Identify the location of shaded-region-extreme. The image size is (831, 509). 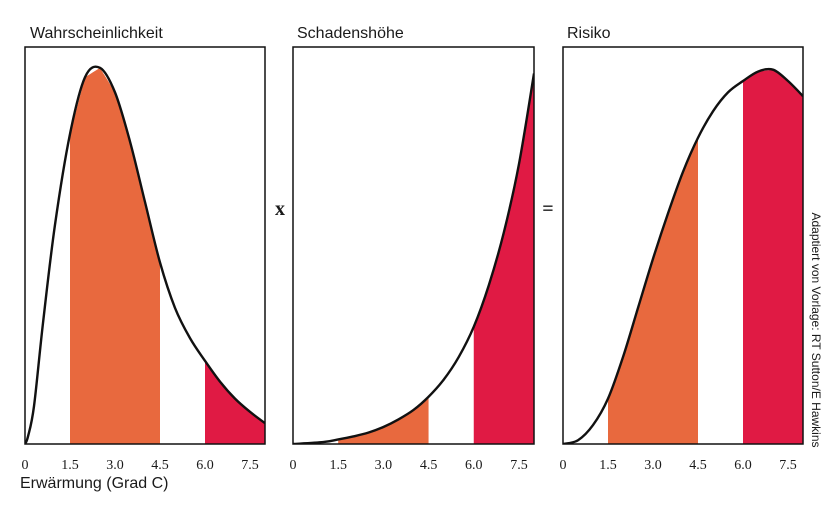
(773, 256).